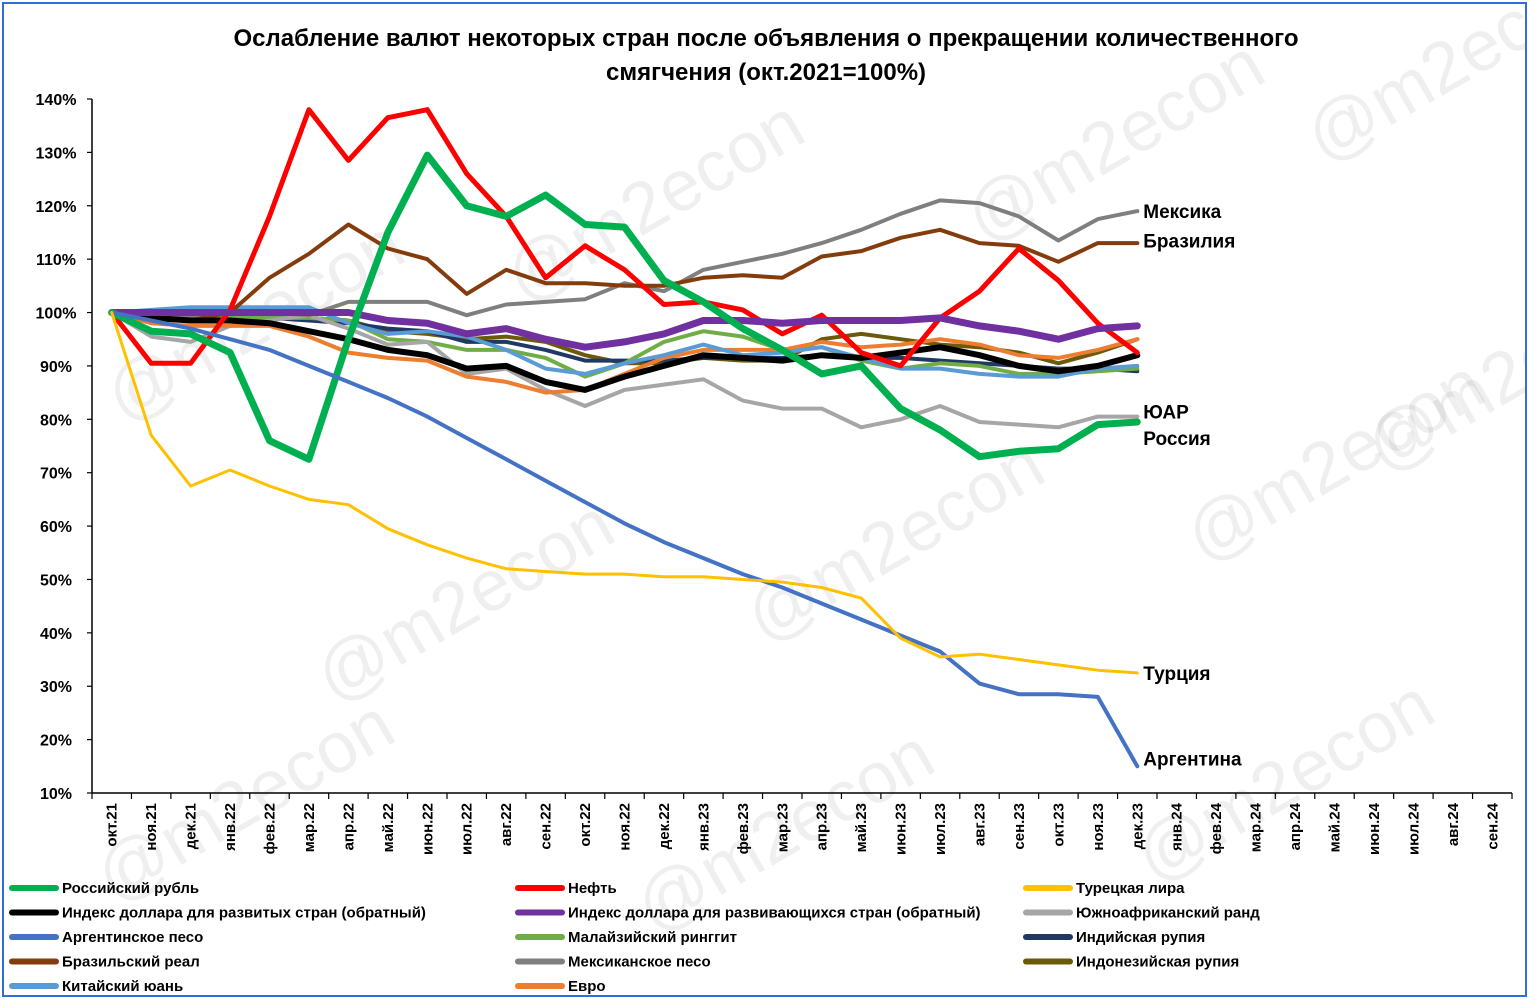 The height and width of the screenshot is (999, 1529). What do you see at coordinates (1413, 828) in the screenshot?
I see `x-tick-label: июл.24` at bounding box center [1413, 828].